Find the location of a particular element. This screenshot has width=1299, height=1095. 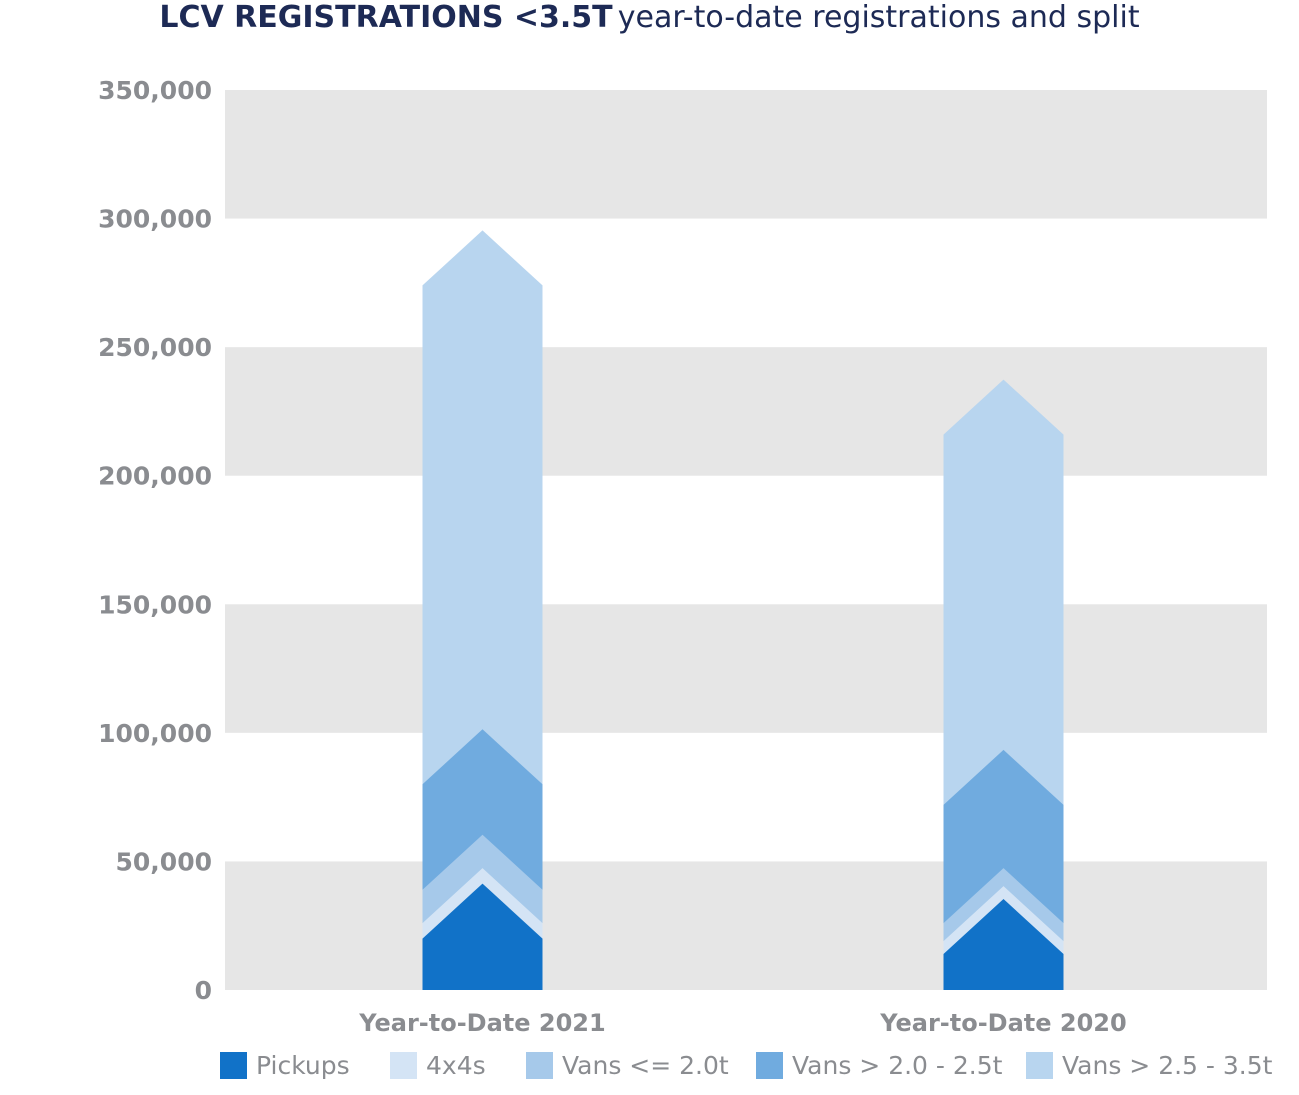

y-tick-label: 250,000 is located at coordinates (155, 347).